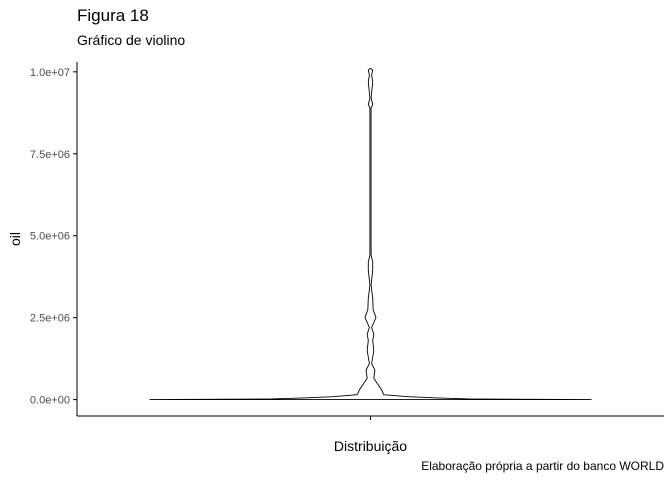 The width and height of the screenshot is (672, 480). I want to click on y-tick-label: 0.0e+00, so click(50, 401).